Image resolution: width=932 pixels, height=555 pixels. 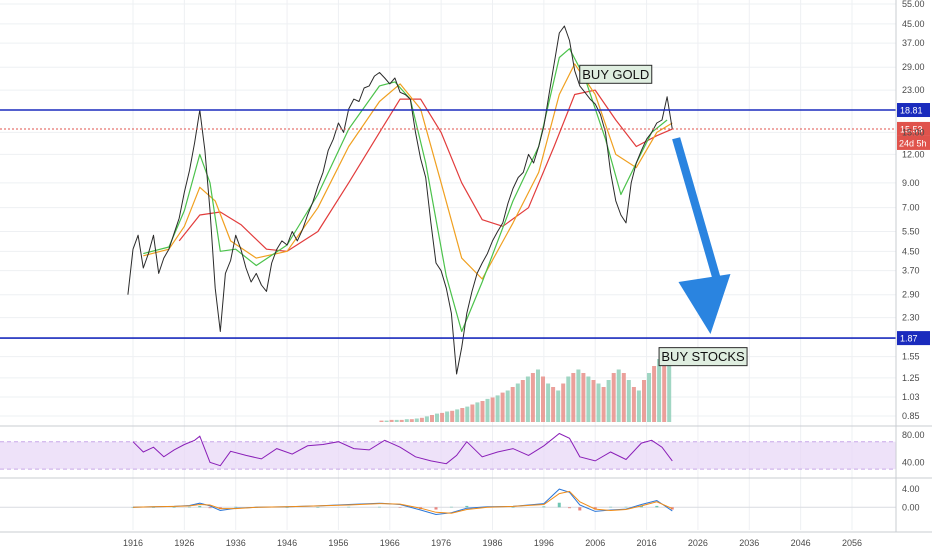 I want to click on y-tick-label: 37.00, so click(x=913, y=43).